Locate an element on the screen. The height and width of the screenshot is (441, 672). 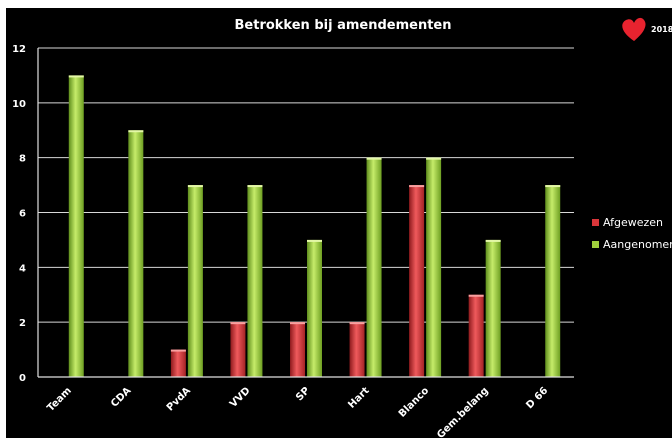
x-tick-label: Hart is located at coordinates (358, 397).